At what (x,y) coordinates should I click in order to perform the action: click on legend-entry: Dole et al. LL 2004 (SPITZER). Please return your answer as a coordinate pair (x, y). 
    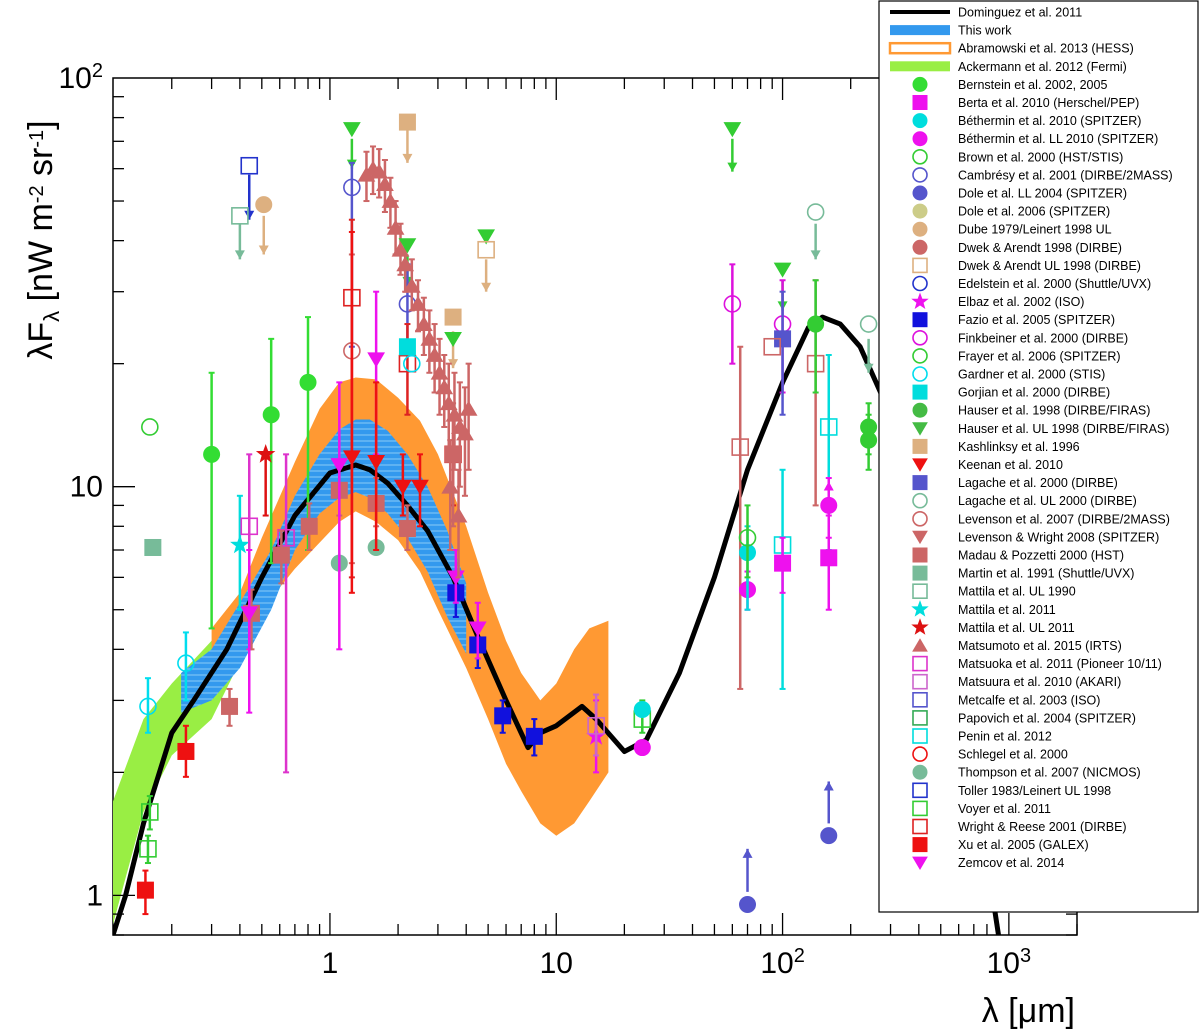
    Looking at the image, I should click on (1019, 193).